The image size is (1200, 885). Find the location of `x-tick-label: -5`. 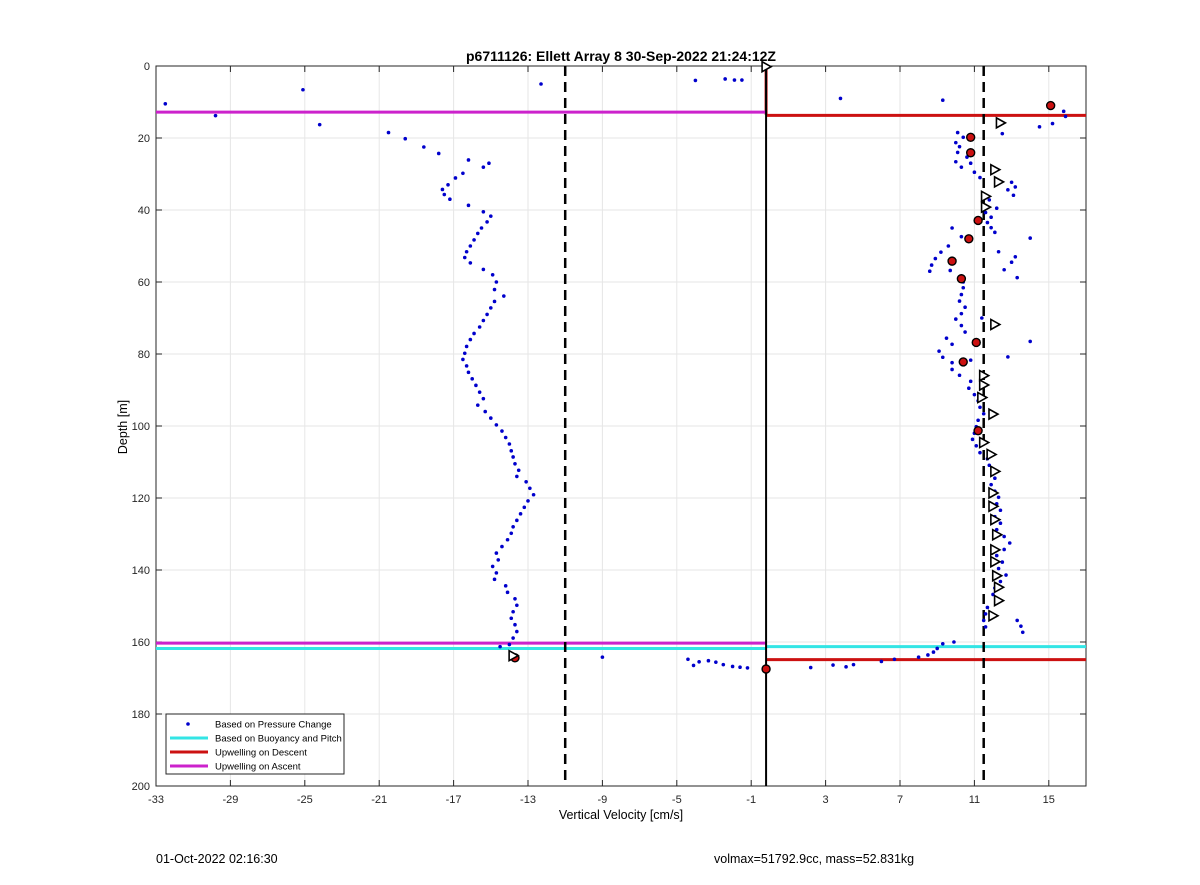

x-tick-label: -5 is located at coordinates (677, 800).